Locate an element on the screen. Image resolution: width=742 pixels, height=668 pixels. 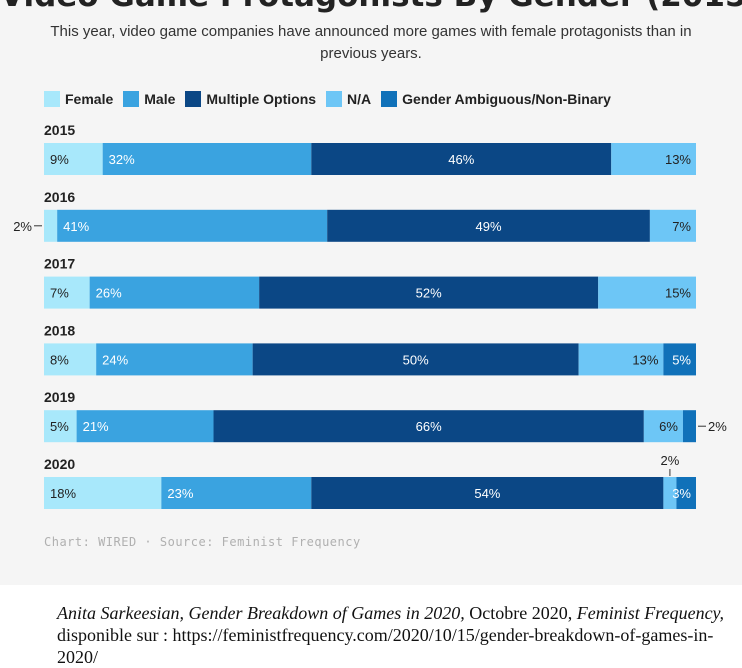
legend-item-na: N/A is located at coordinates (348, 99).